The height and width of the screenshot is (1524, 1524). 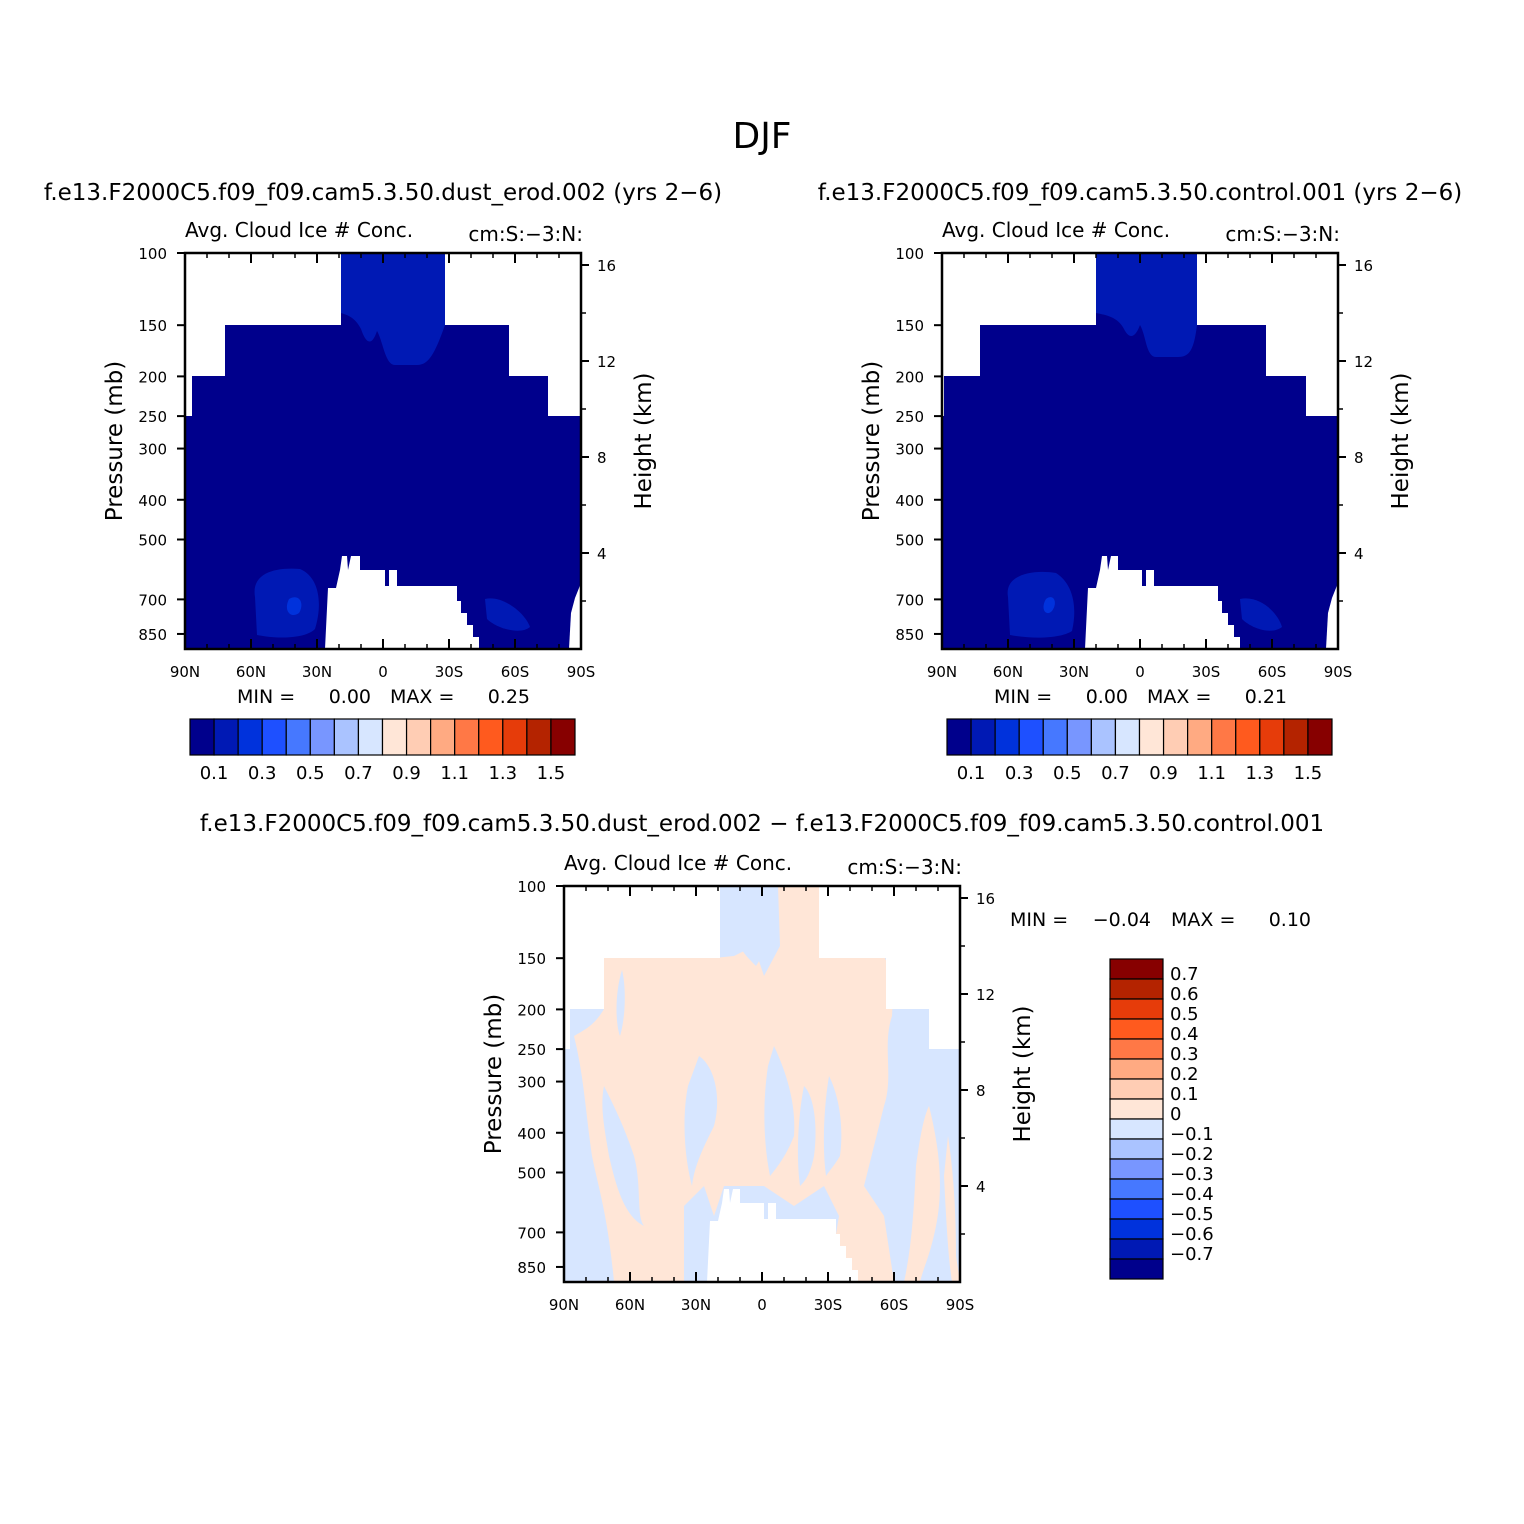 I want to click on y-tick-label: 700, so click(x=152, y=600).